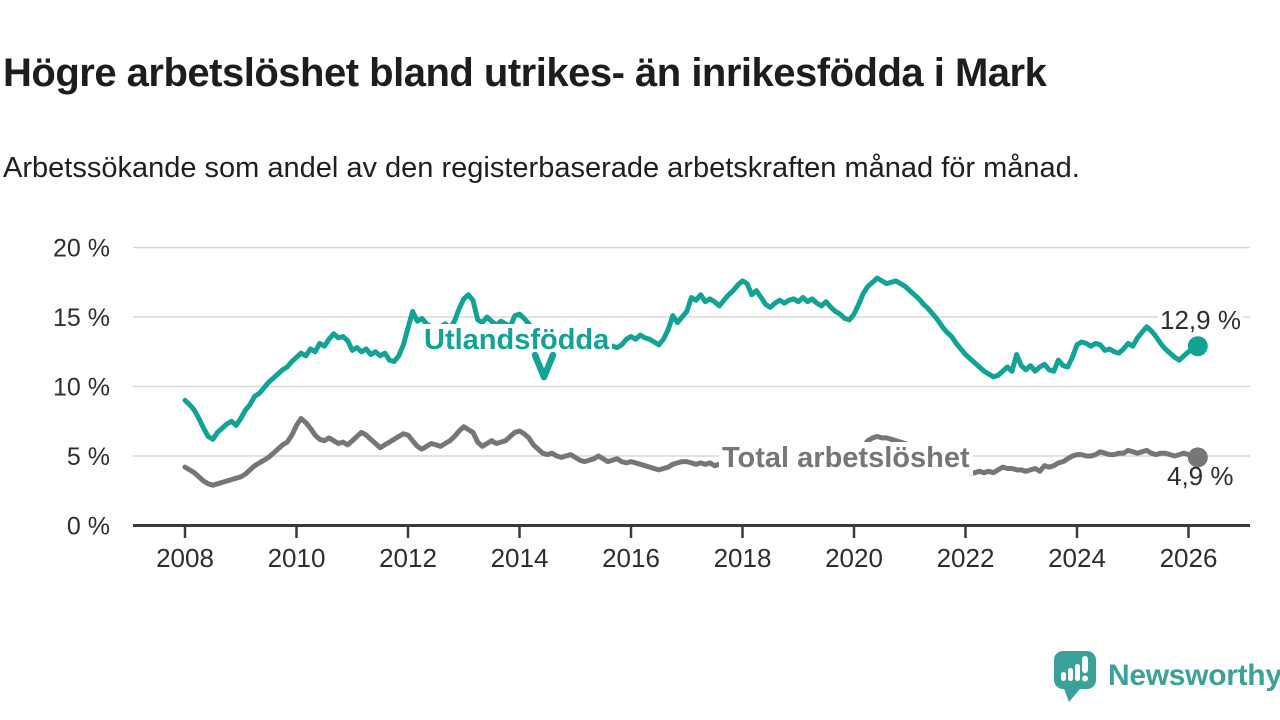 Image resolution: width=1280 pixels, height=720 pixels. I want to click on svg-text: 20 %, so click(81, 249).